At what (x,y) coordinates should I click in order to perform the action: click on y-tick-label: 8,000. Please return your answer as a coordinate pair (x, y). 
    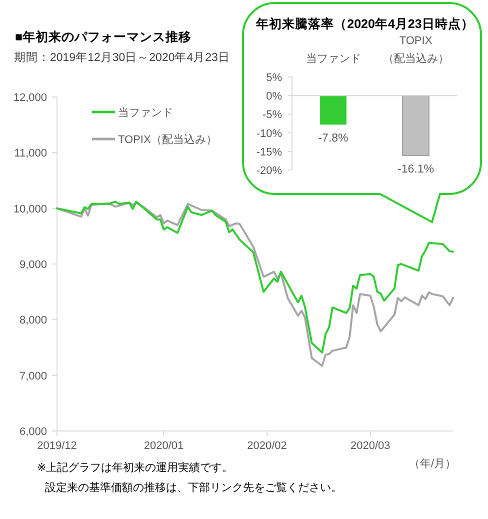
    Looking at the image, I should click on (33, 320).